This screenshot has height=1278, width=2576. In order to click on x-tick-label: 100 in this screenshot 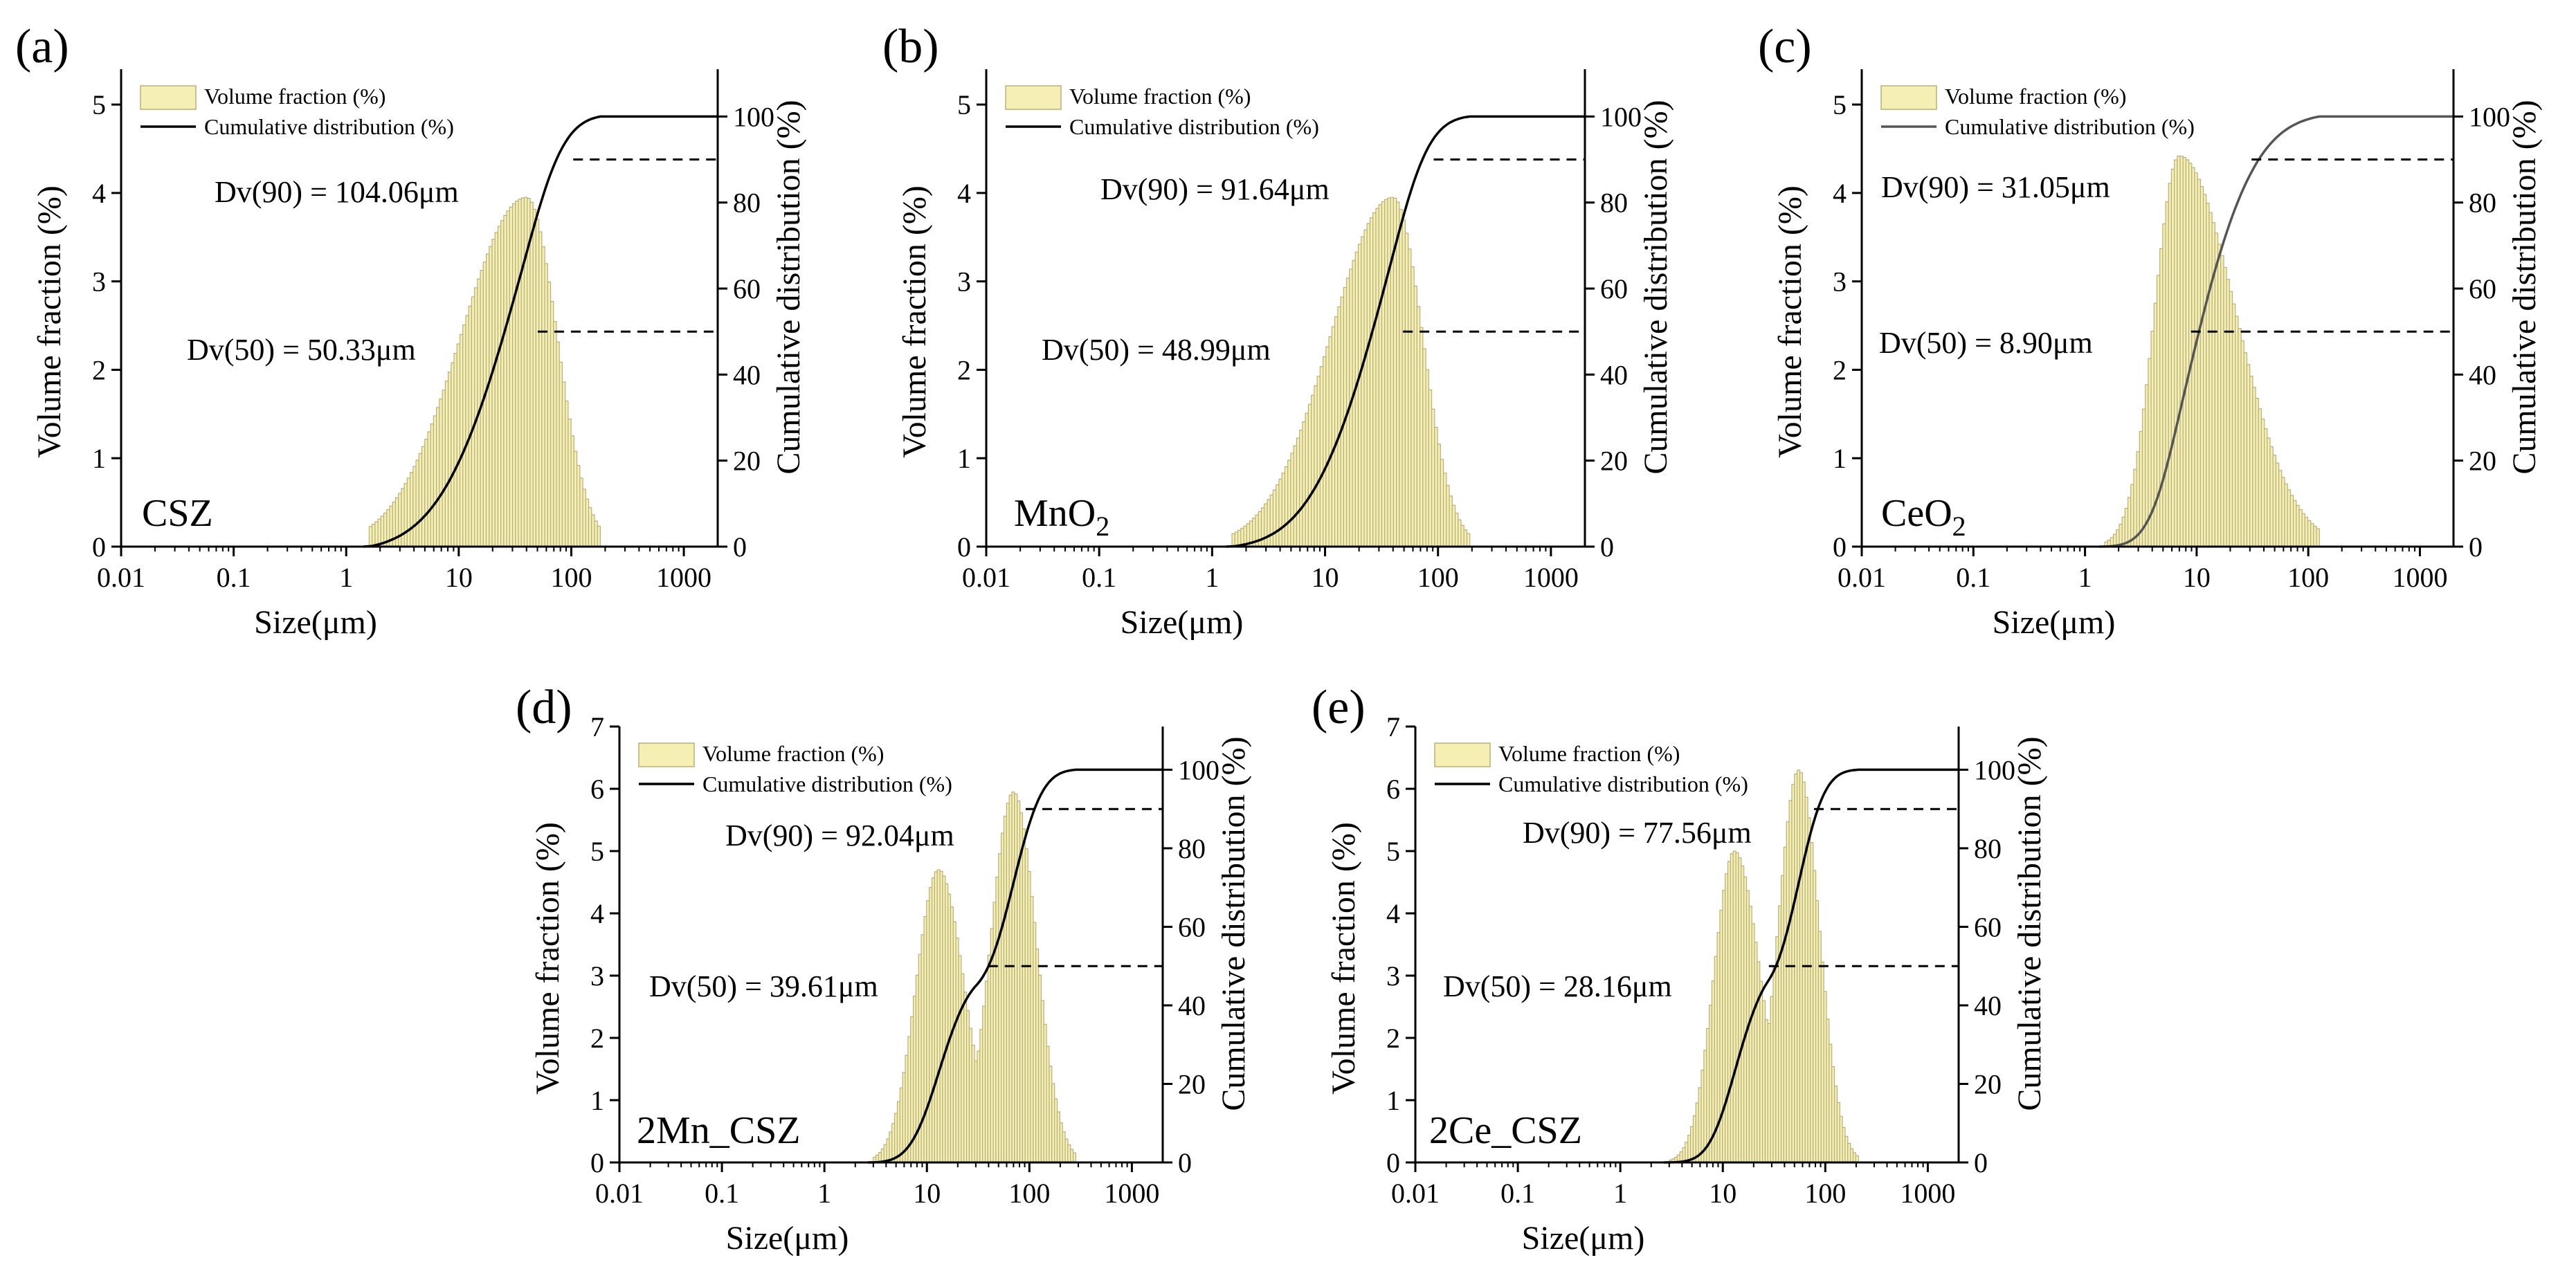, I will do `click(2308, 577)`.